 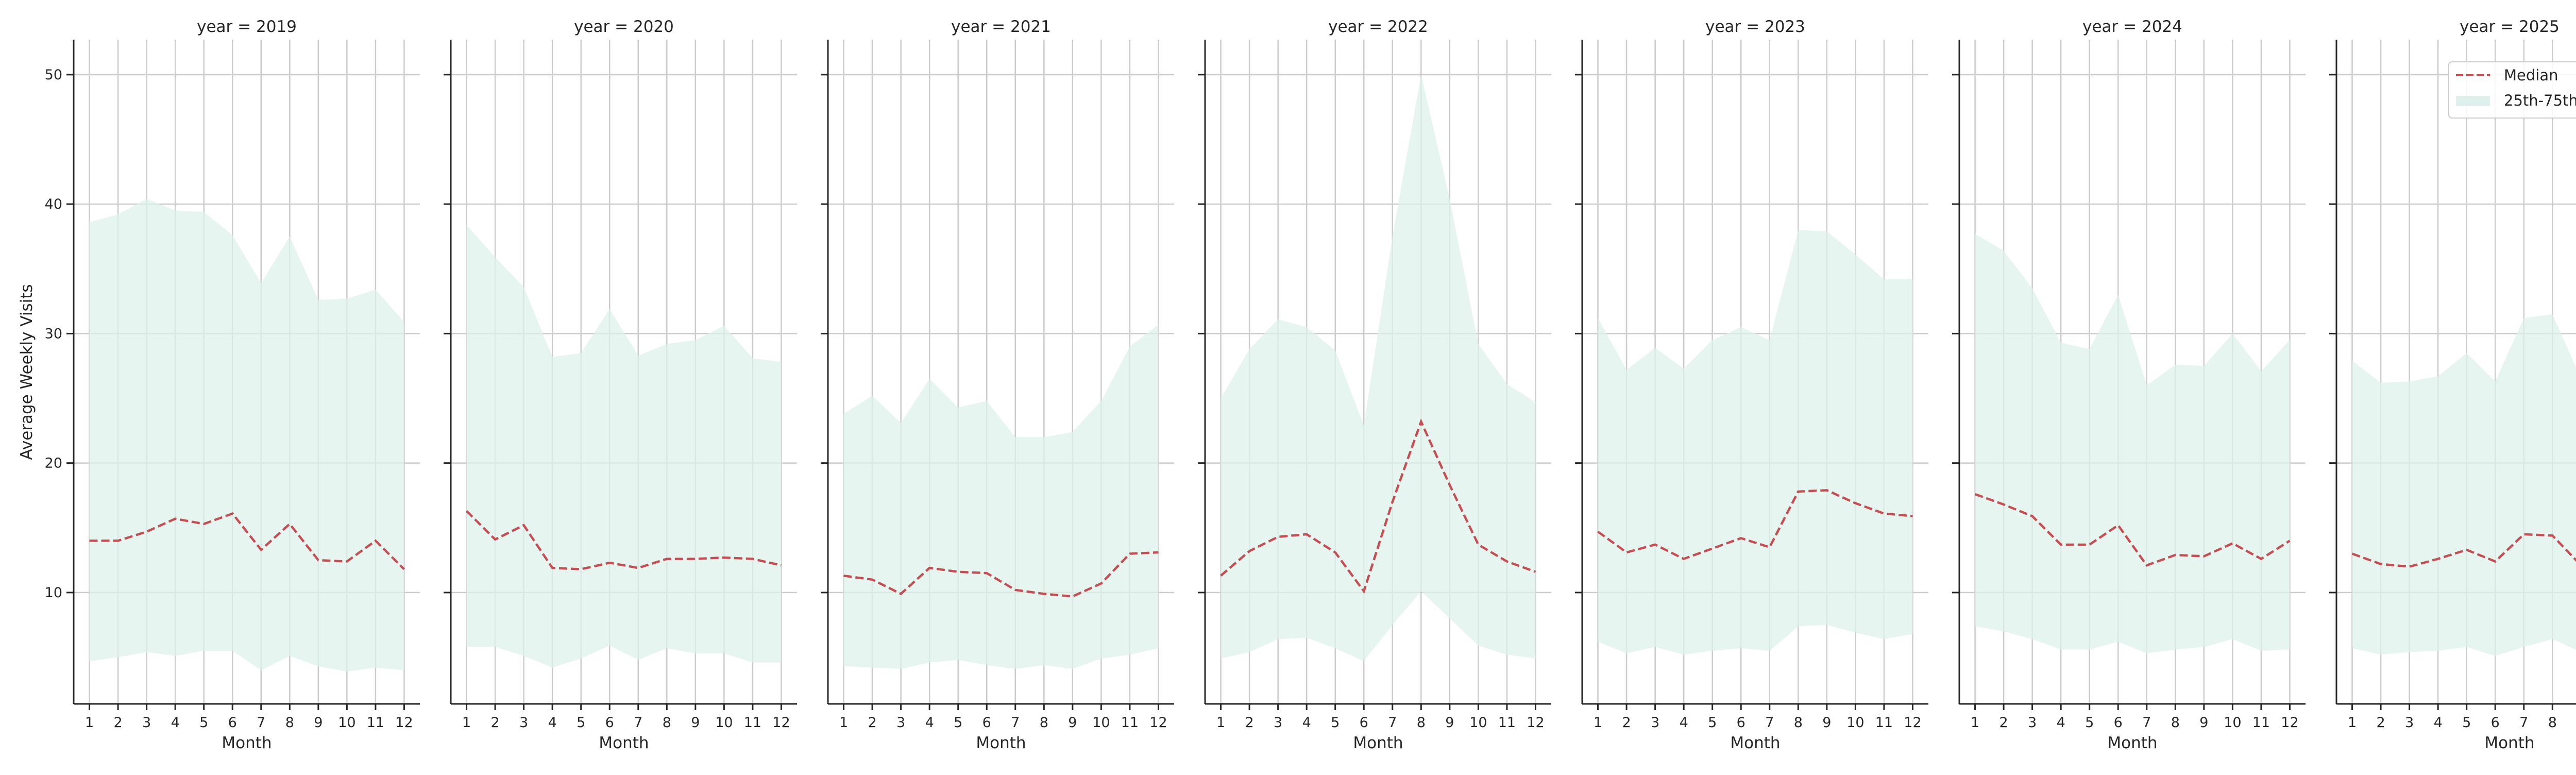 I want to click on y-tick-label: 20, so click(x=53, y=463).